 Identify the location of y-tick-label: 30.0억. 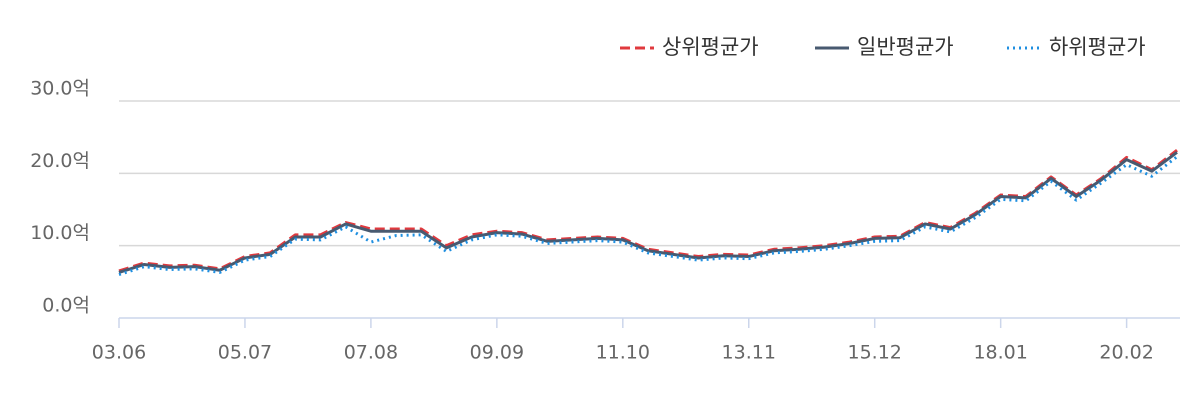
(60, 89).